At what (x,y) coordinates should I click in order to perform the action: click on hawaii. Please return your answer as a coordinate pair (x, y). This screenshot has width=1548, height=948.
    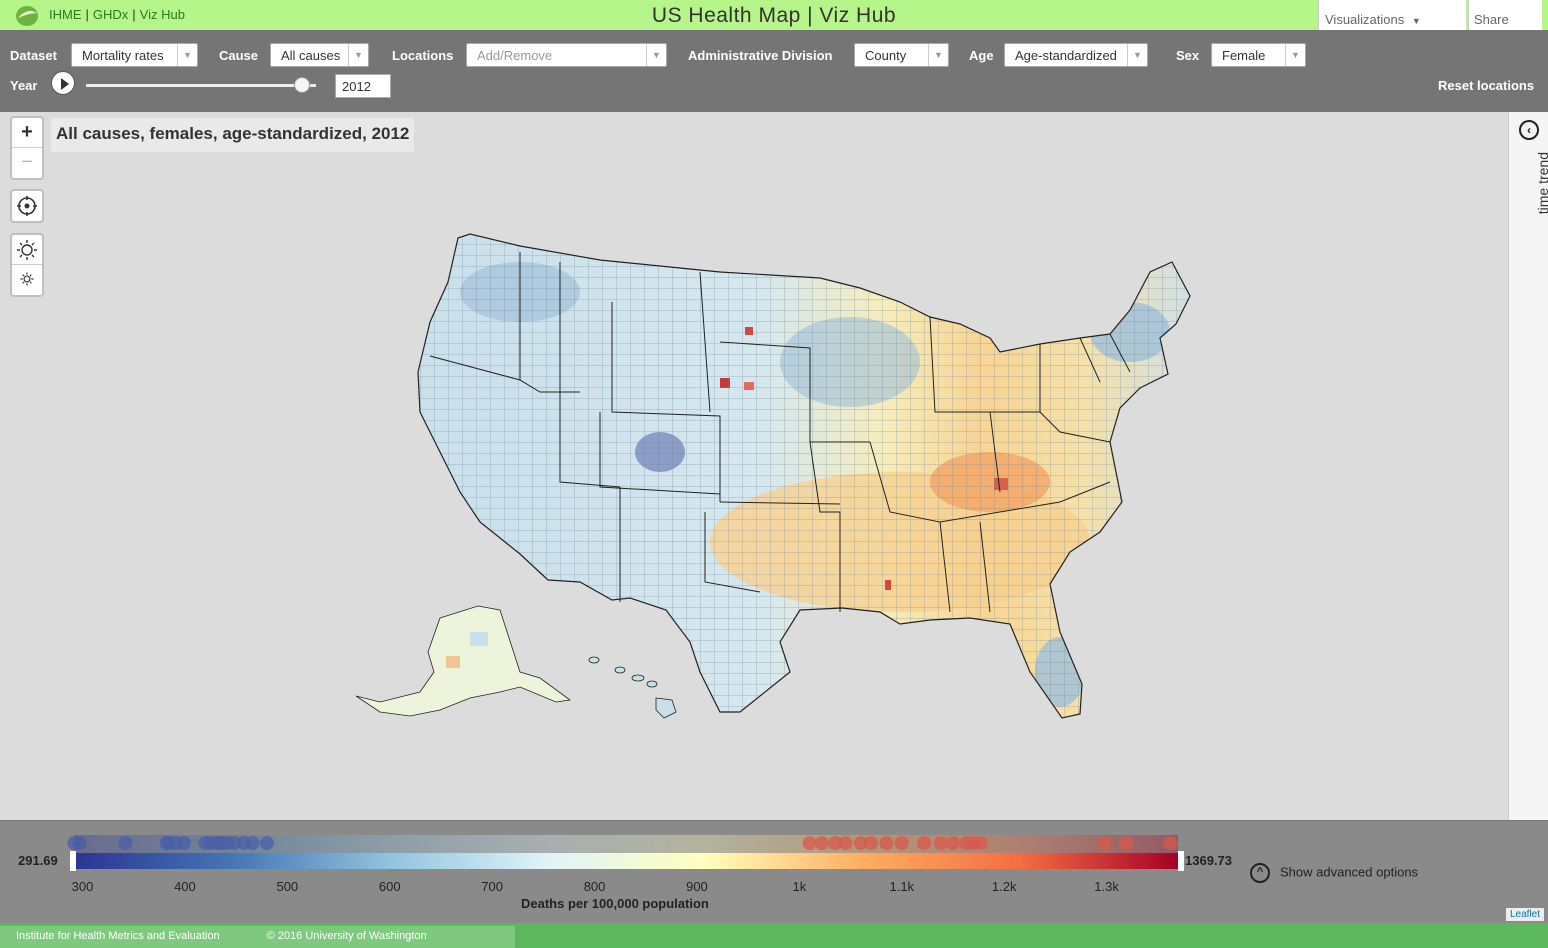
    Looking at the image, I should click on (632, 687).